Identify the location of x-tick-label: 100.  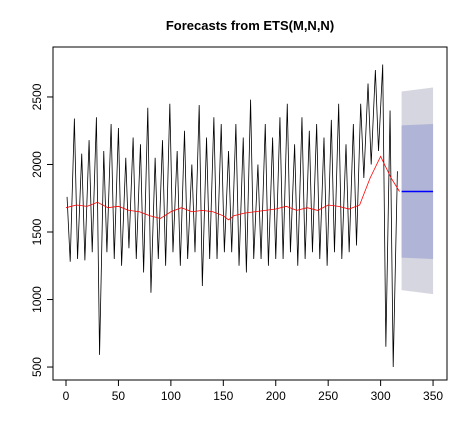
(171, 396).